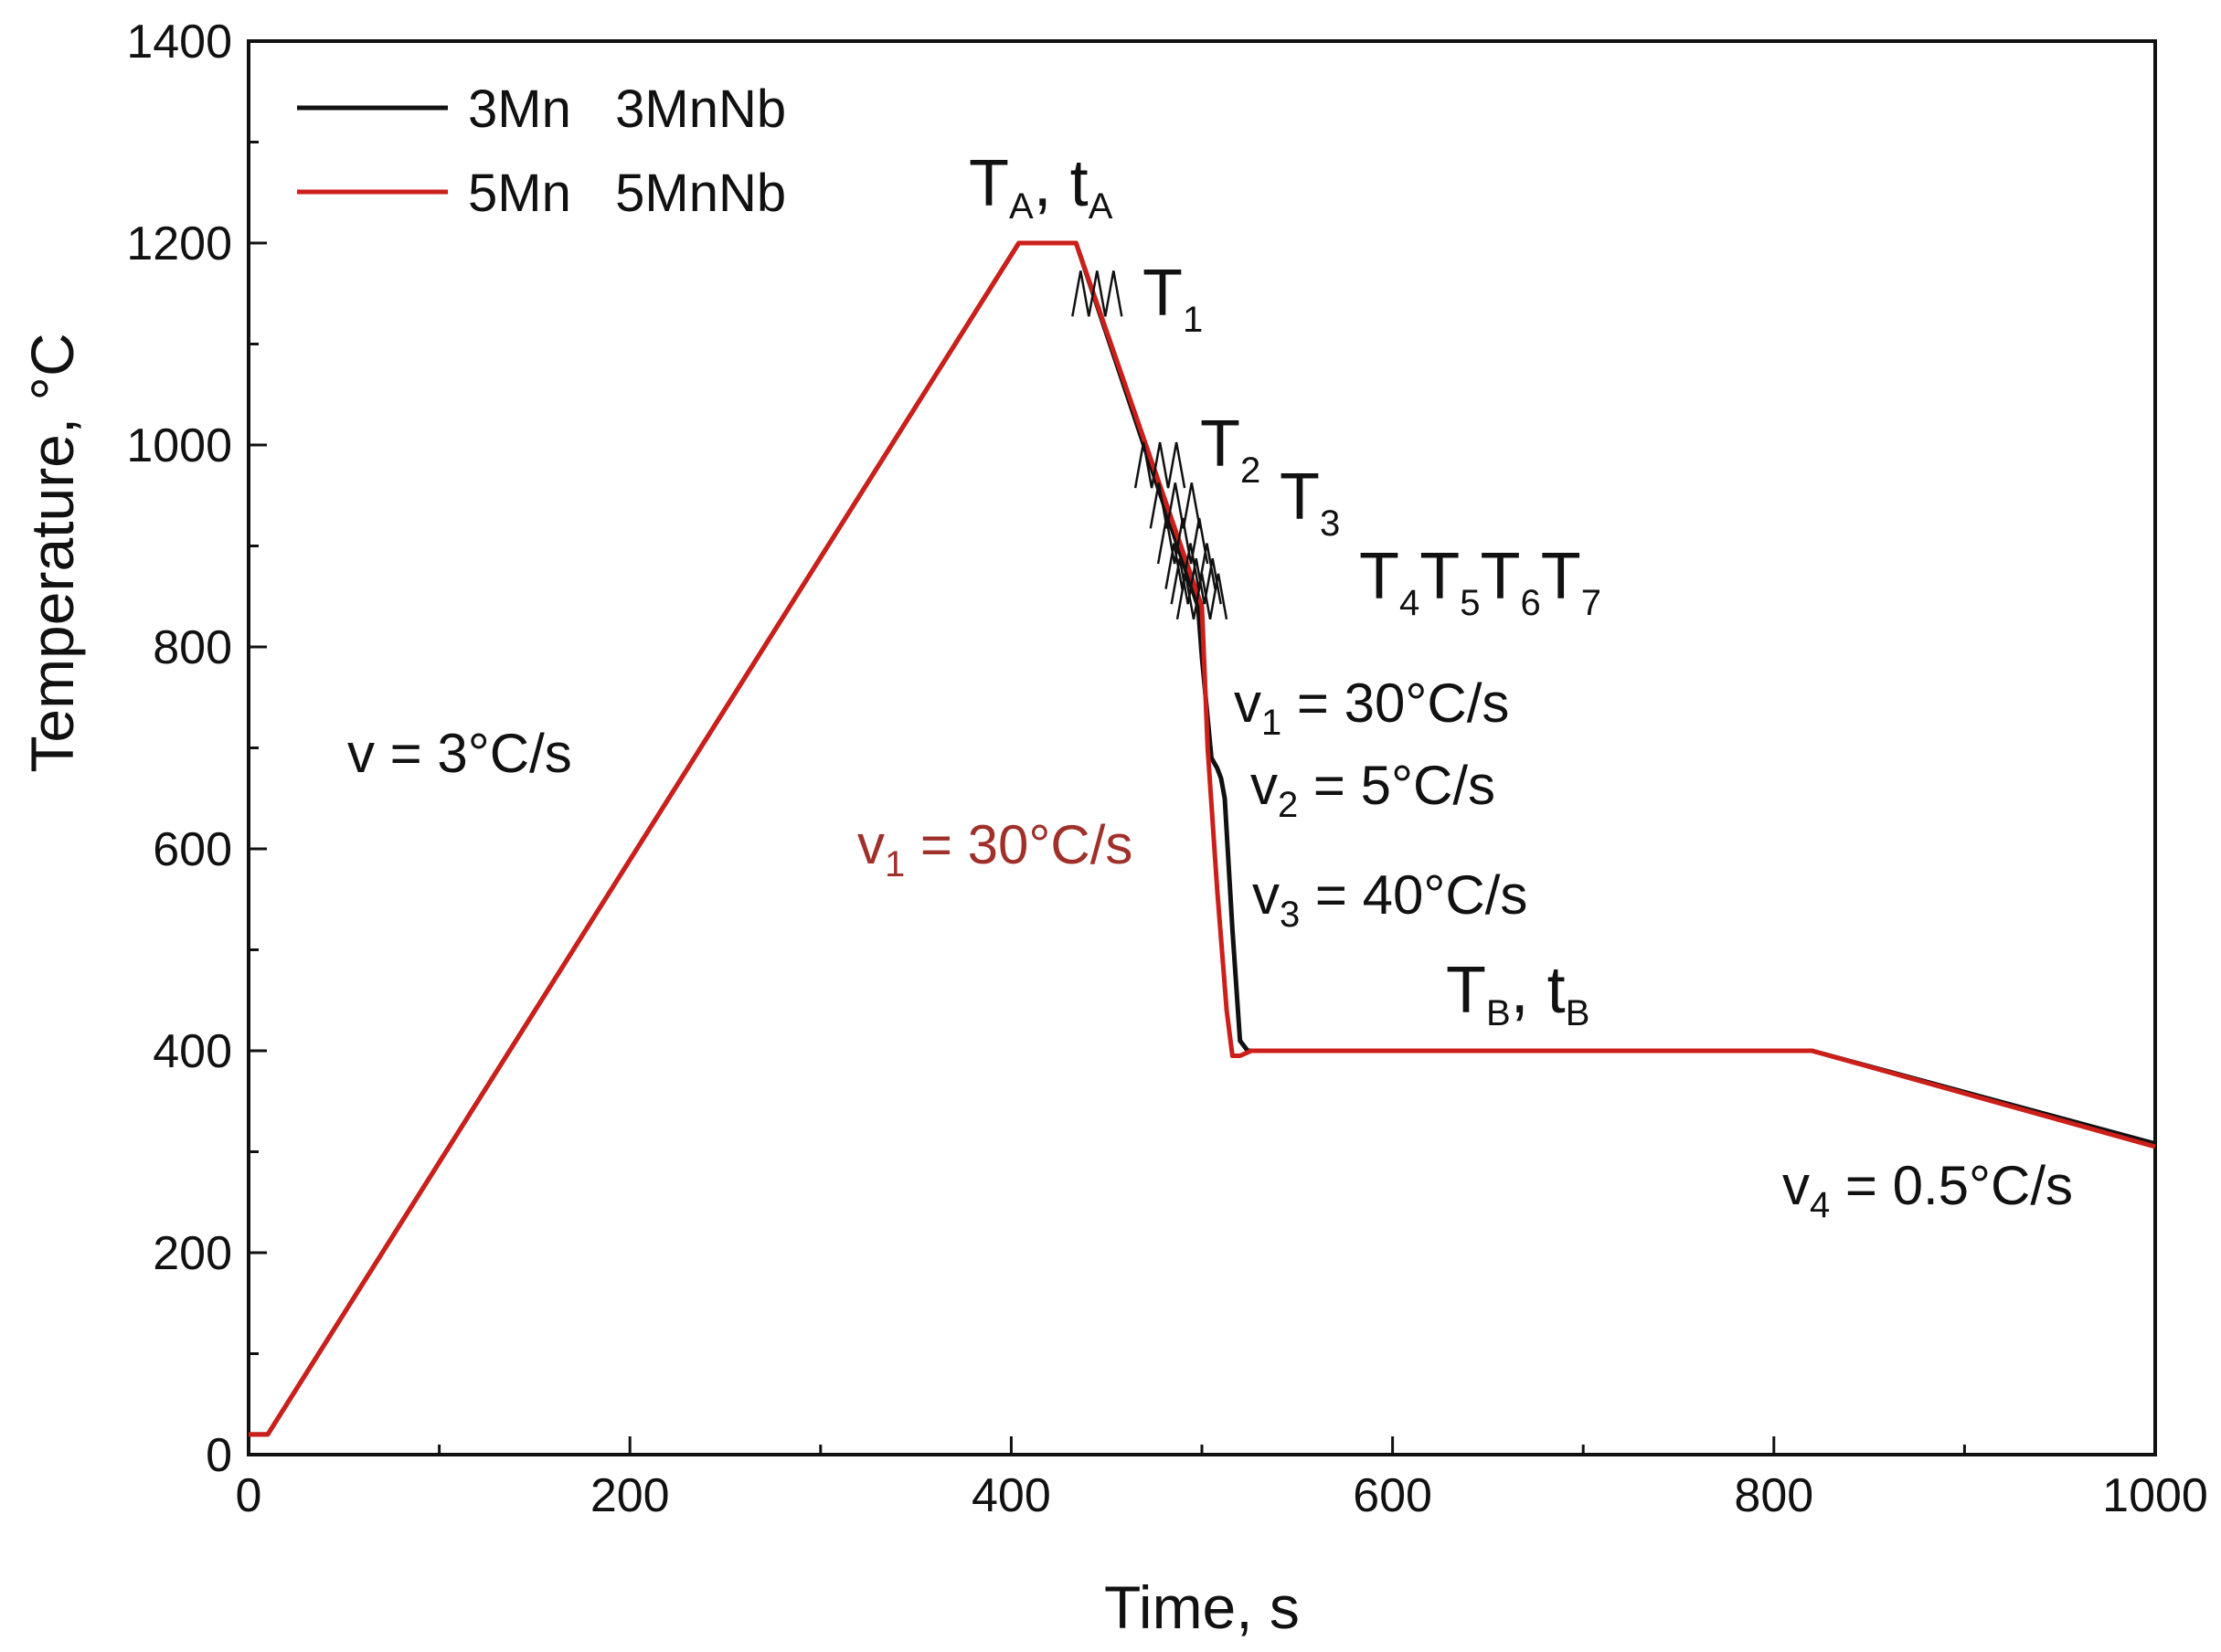  What do you see at coordinates (1310, 503) in the screenshot?
I see `annotation-t3: T3` at bounding box center [1310, 503].